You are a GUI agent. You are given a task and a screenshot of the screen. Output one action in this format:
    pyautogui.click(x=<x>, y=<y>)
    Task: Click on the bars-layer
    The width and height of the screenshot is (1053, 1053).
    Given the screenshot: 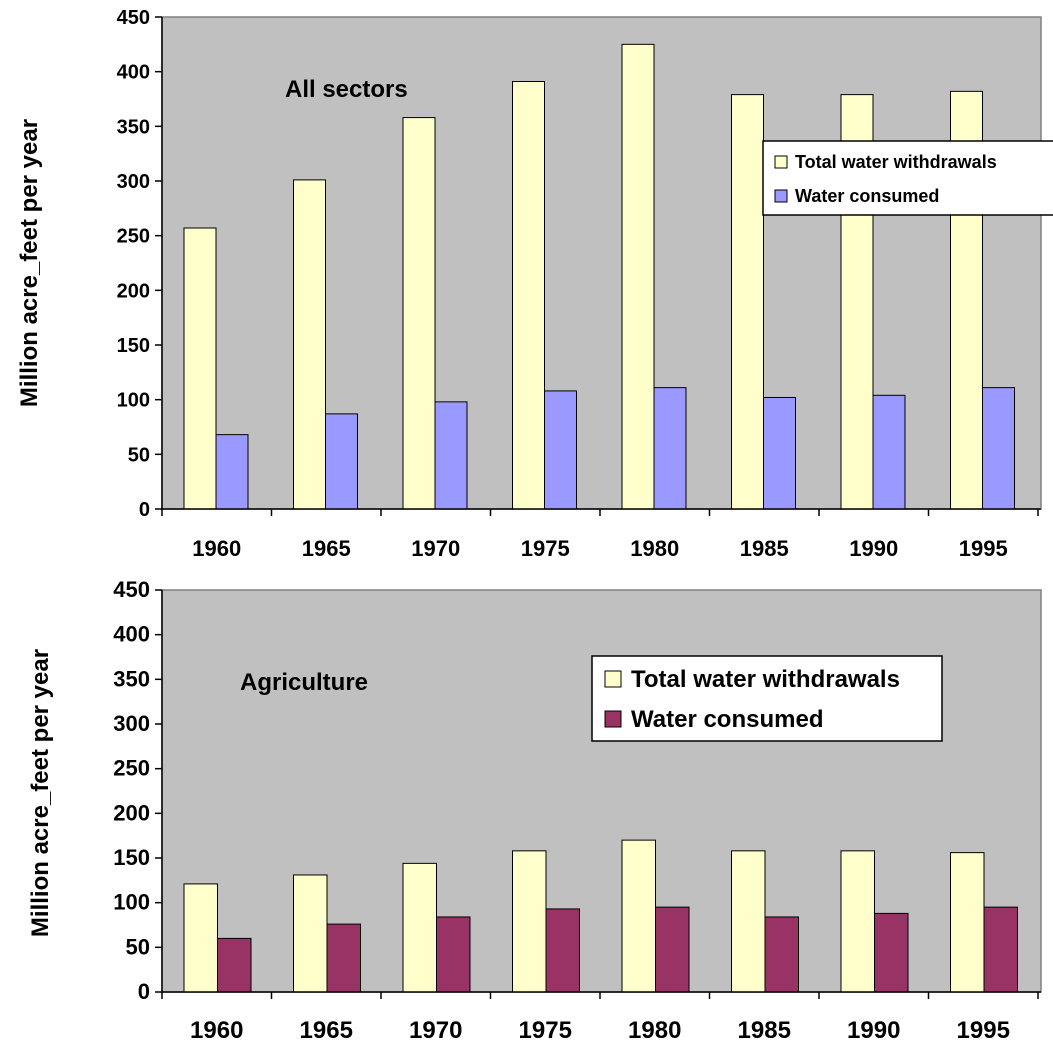 What is the action you would take?
    pyautogui.click(x=600, y=916)
    